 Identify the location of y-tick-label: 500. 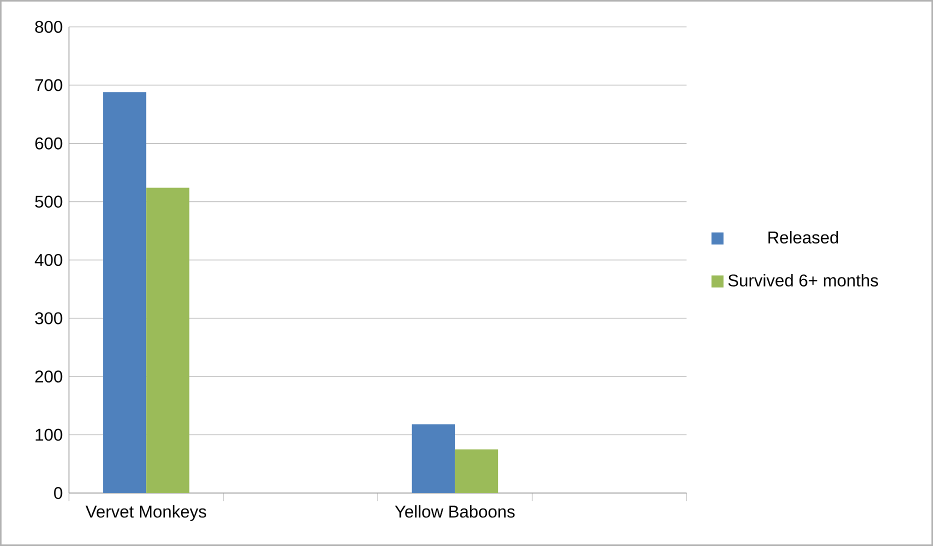
(48, 202).